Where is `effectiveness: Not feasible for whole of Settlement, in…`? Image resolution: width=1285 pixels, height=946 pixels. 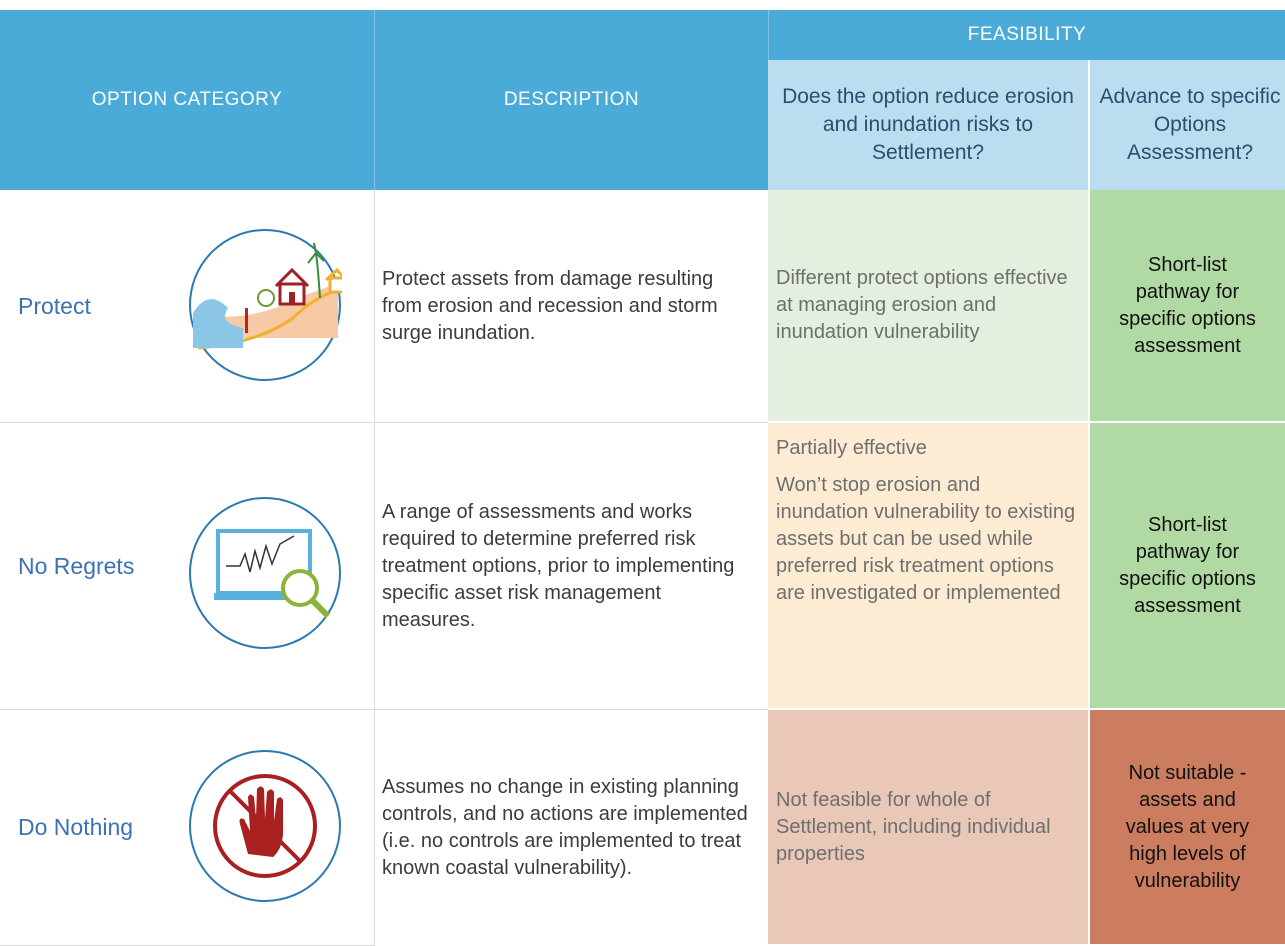 effectiveness: Not feasible for whole of Settlement, in… is located at coordinates (913, 826).